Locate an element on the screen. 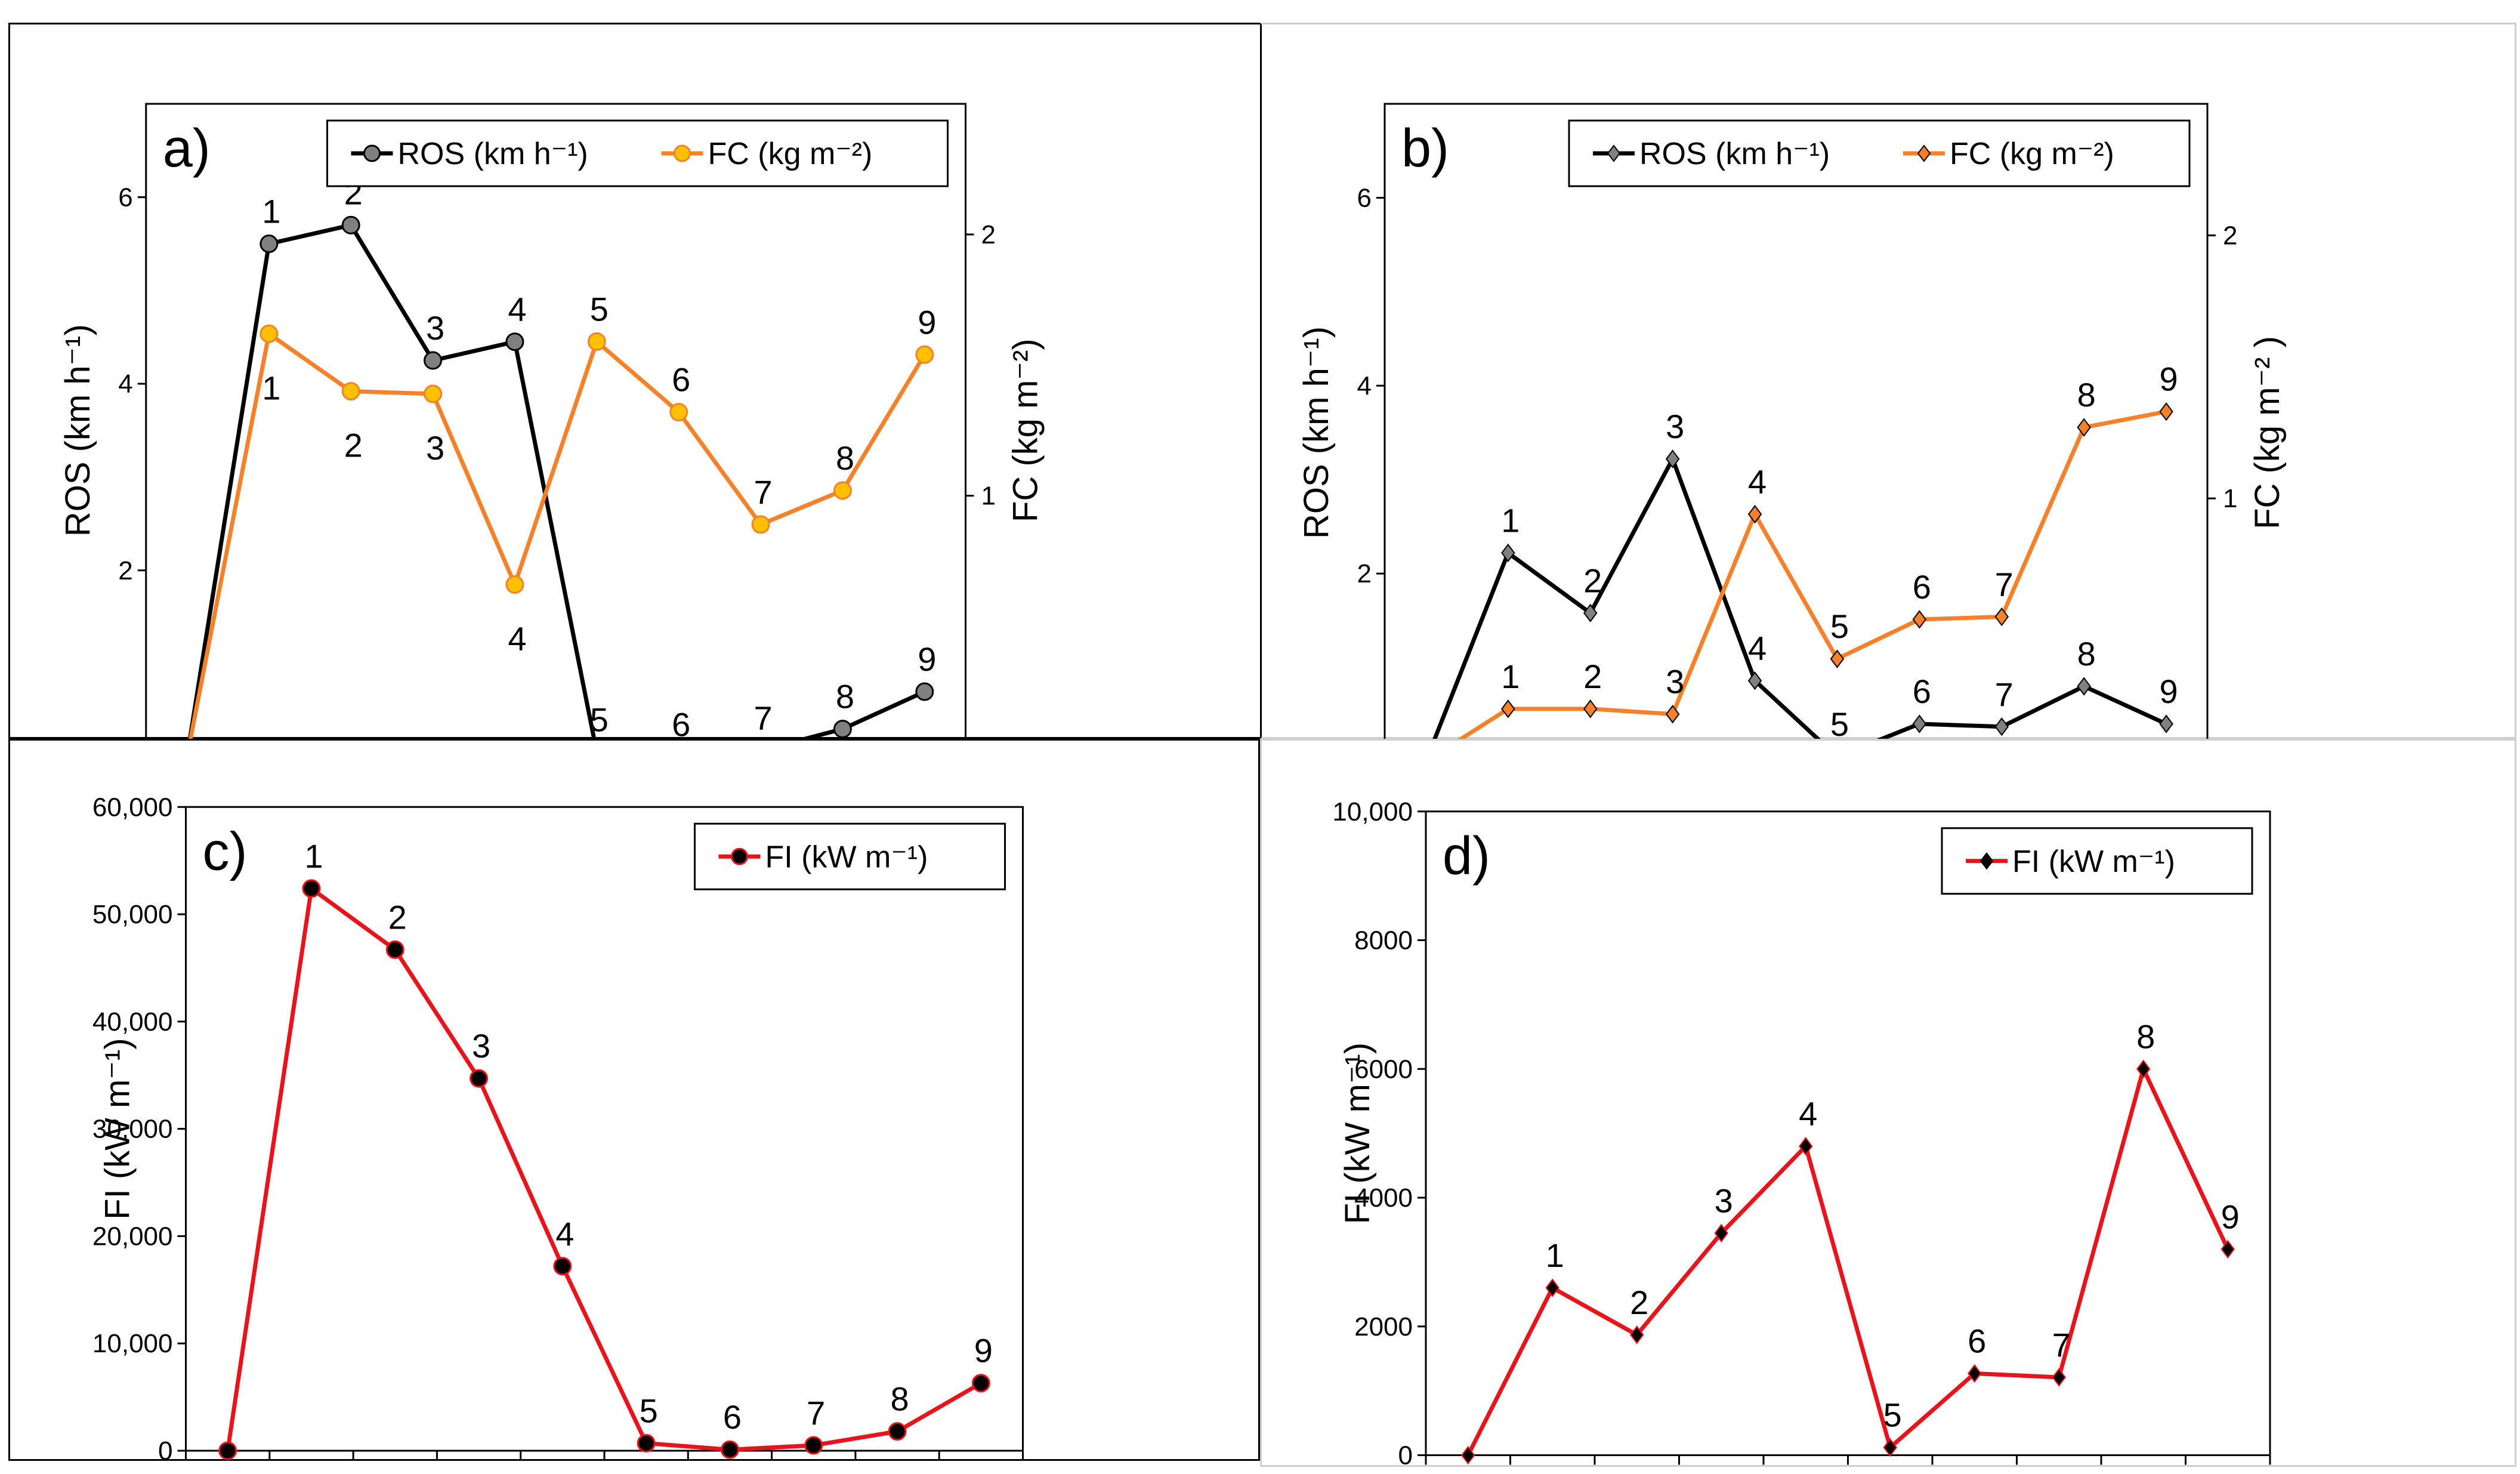 The height and width of the screenshot is (1474, 2520). y2-axis-title: FC (kg m⁻² ) is located at coordinates (2267, 433).